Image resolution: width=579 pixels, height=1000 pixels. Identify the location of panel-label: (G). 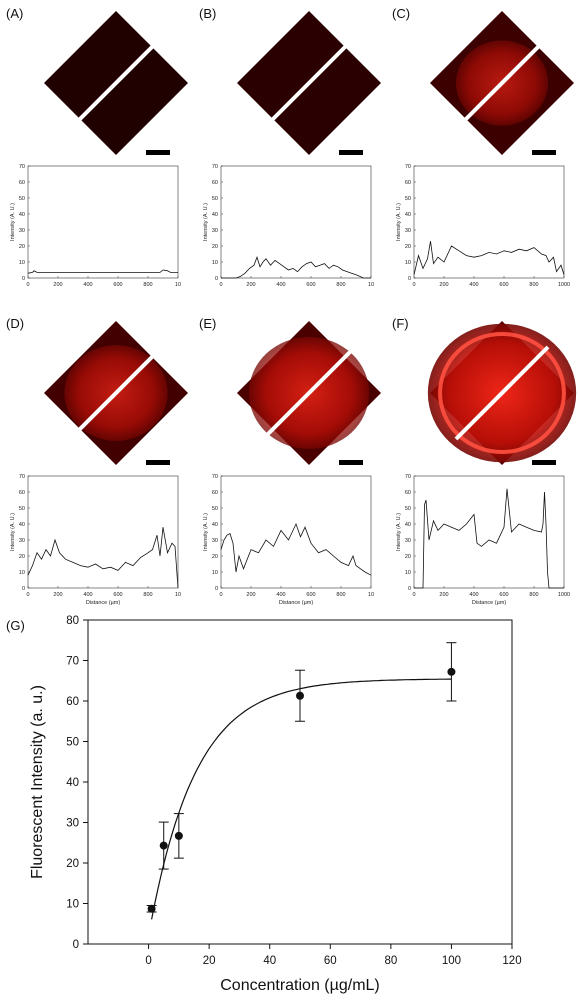
(15, 625).